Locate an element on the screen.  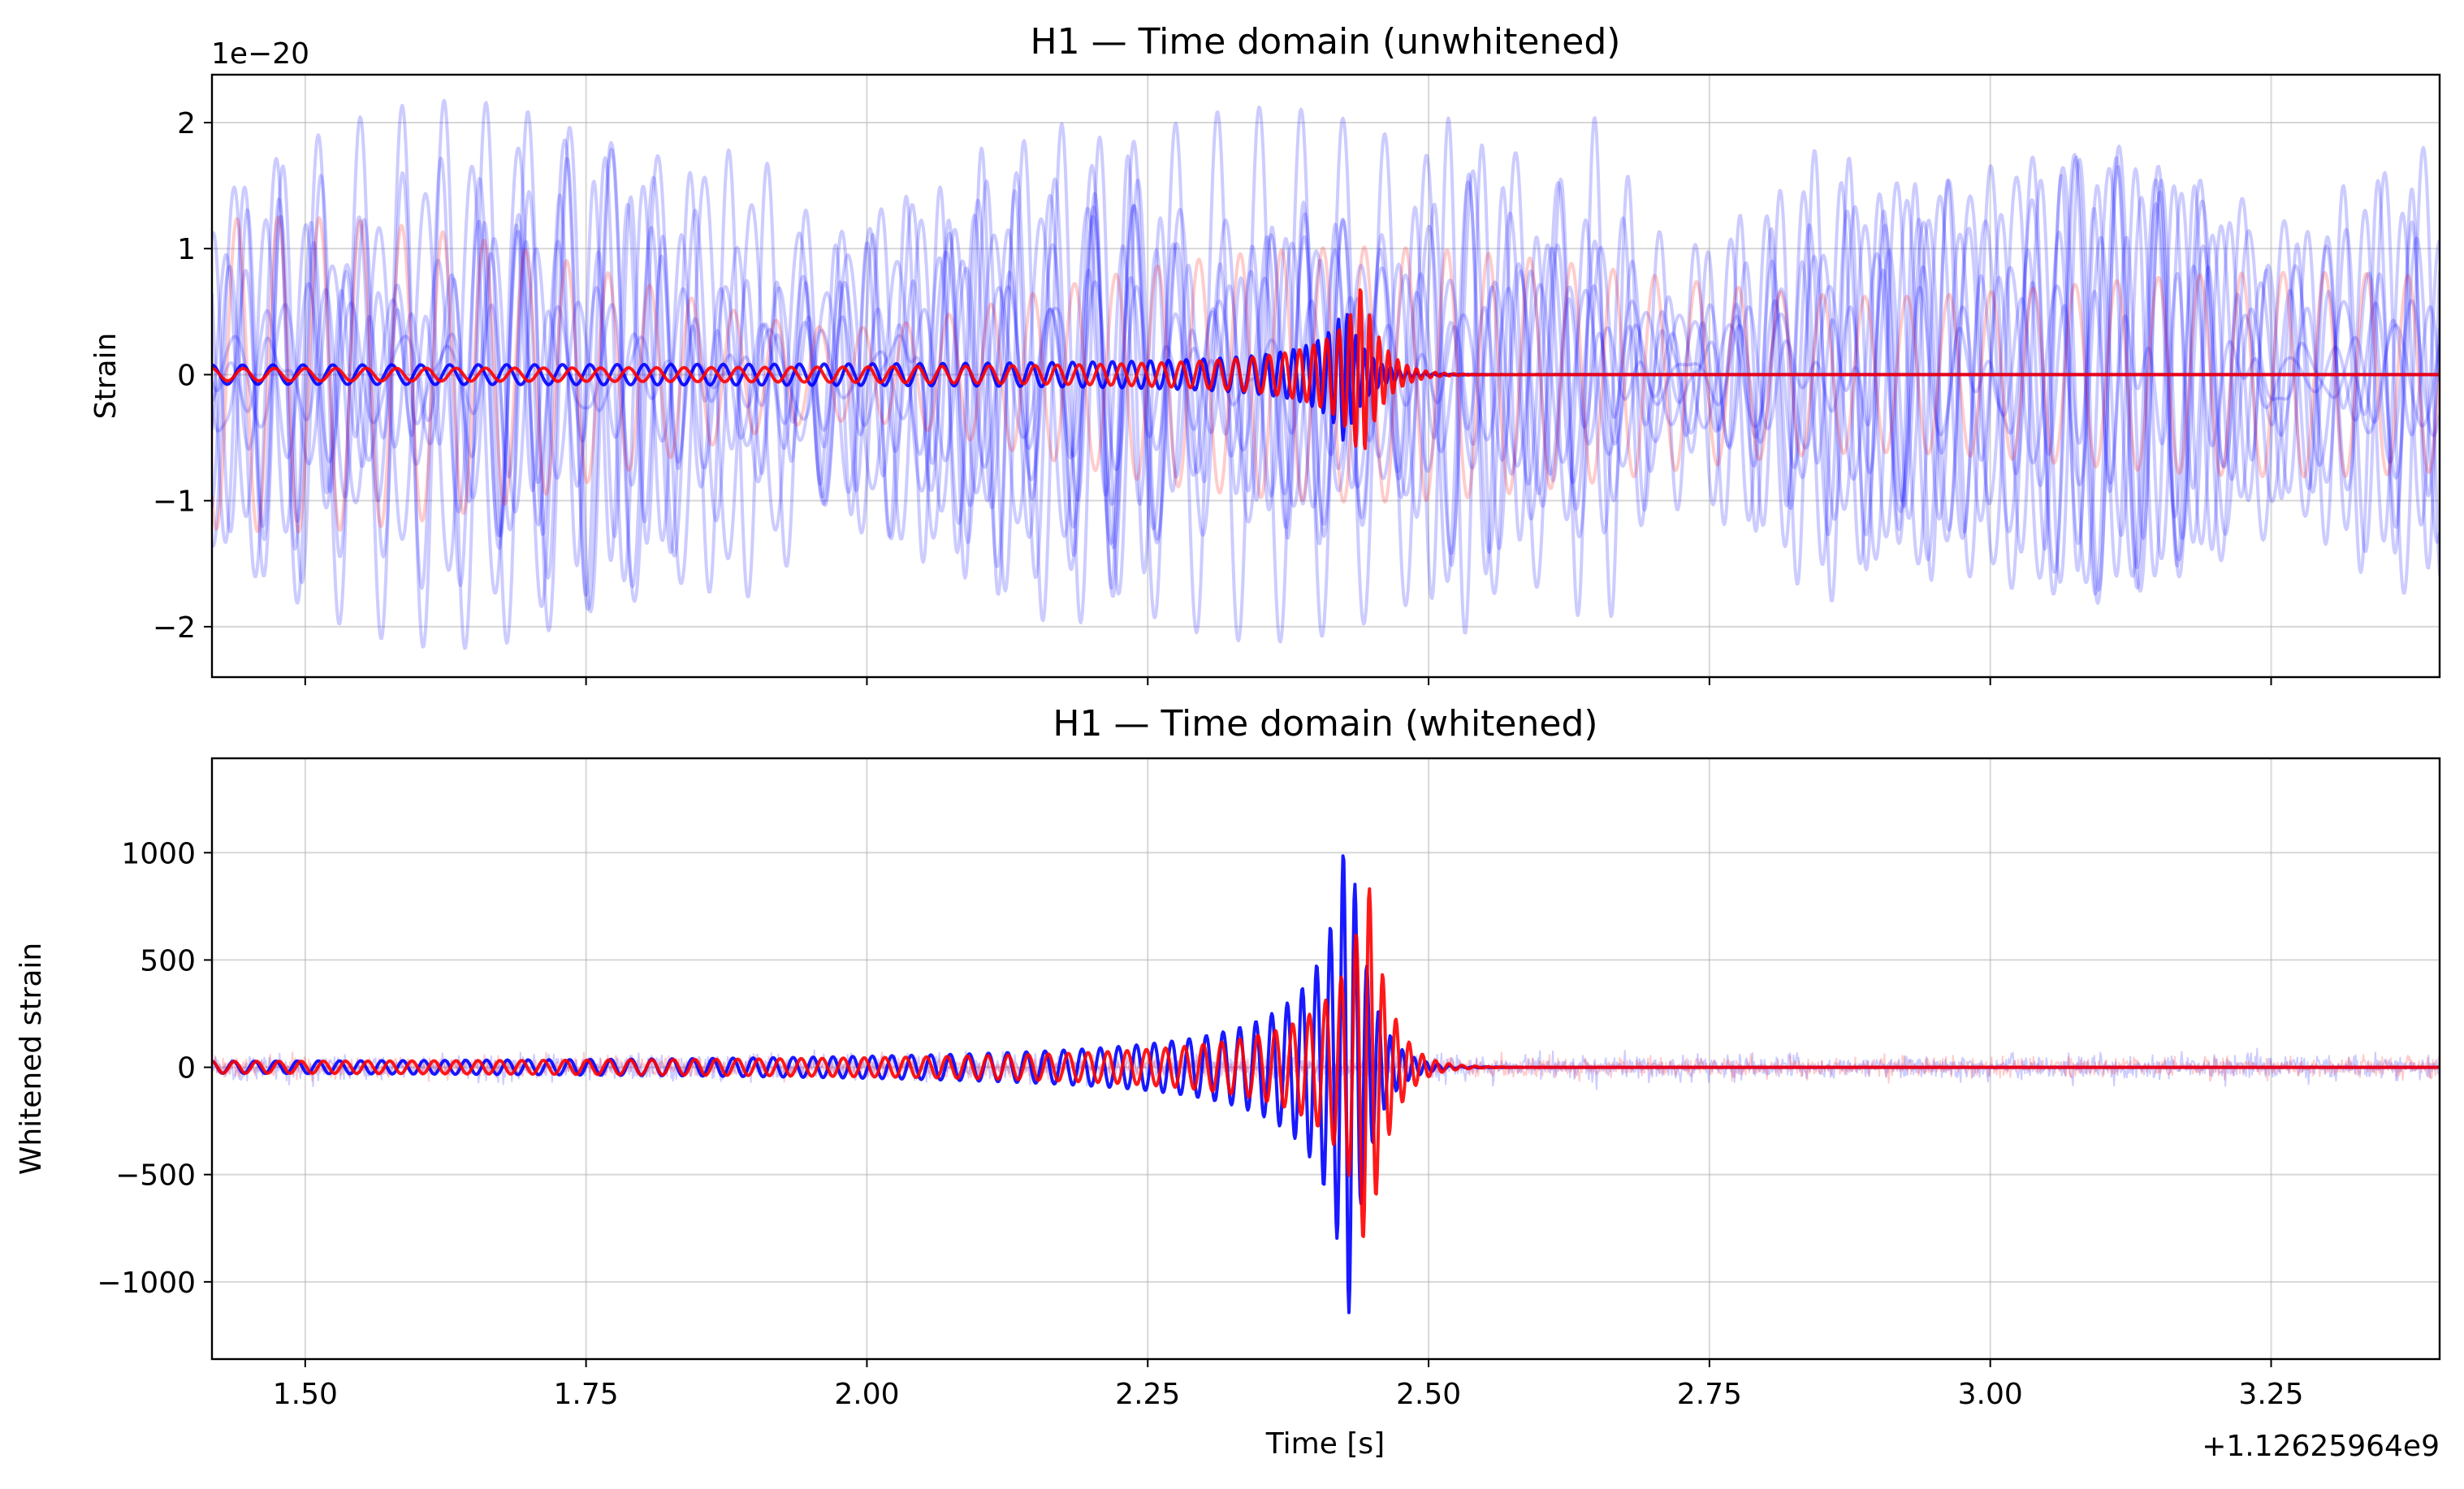
y-tick-label-top: 2 is located at coordinates (186, 123).